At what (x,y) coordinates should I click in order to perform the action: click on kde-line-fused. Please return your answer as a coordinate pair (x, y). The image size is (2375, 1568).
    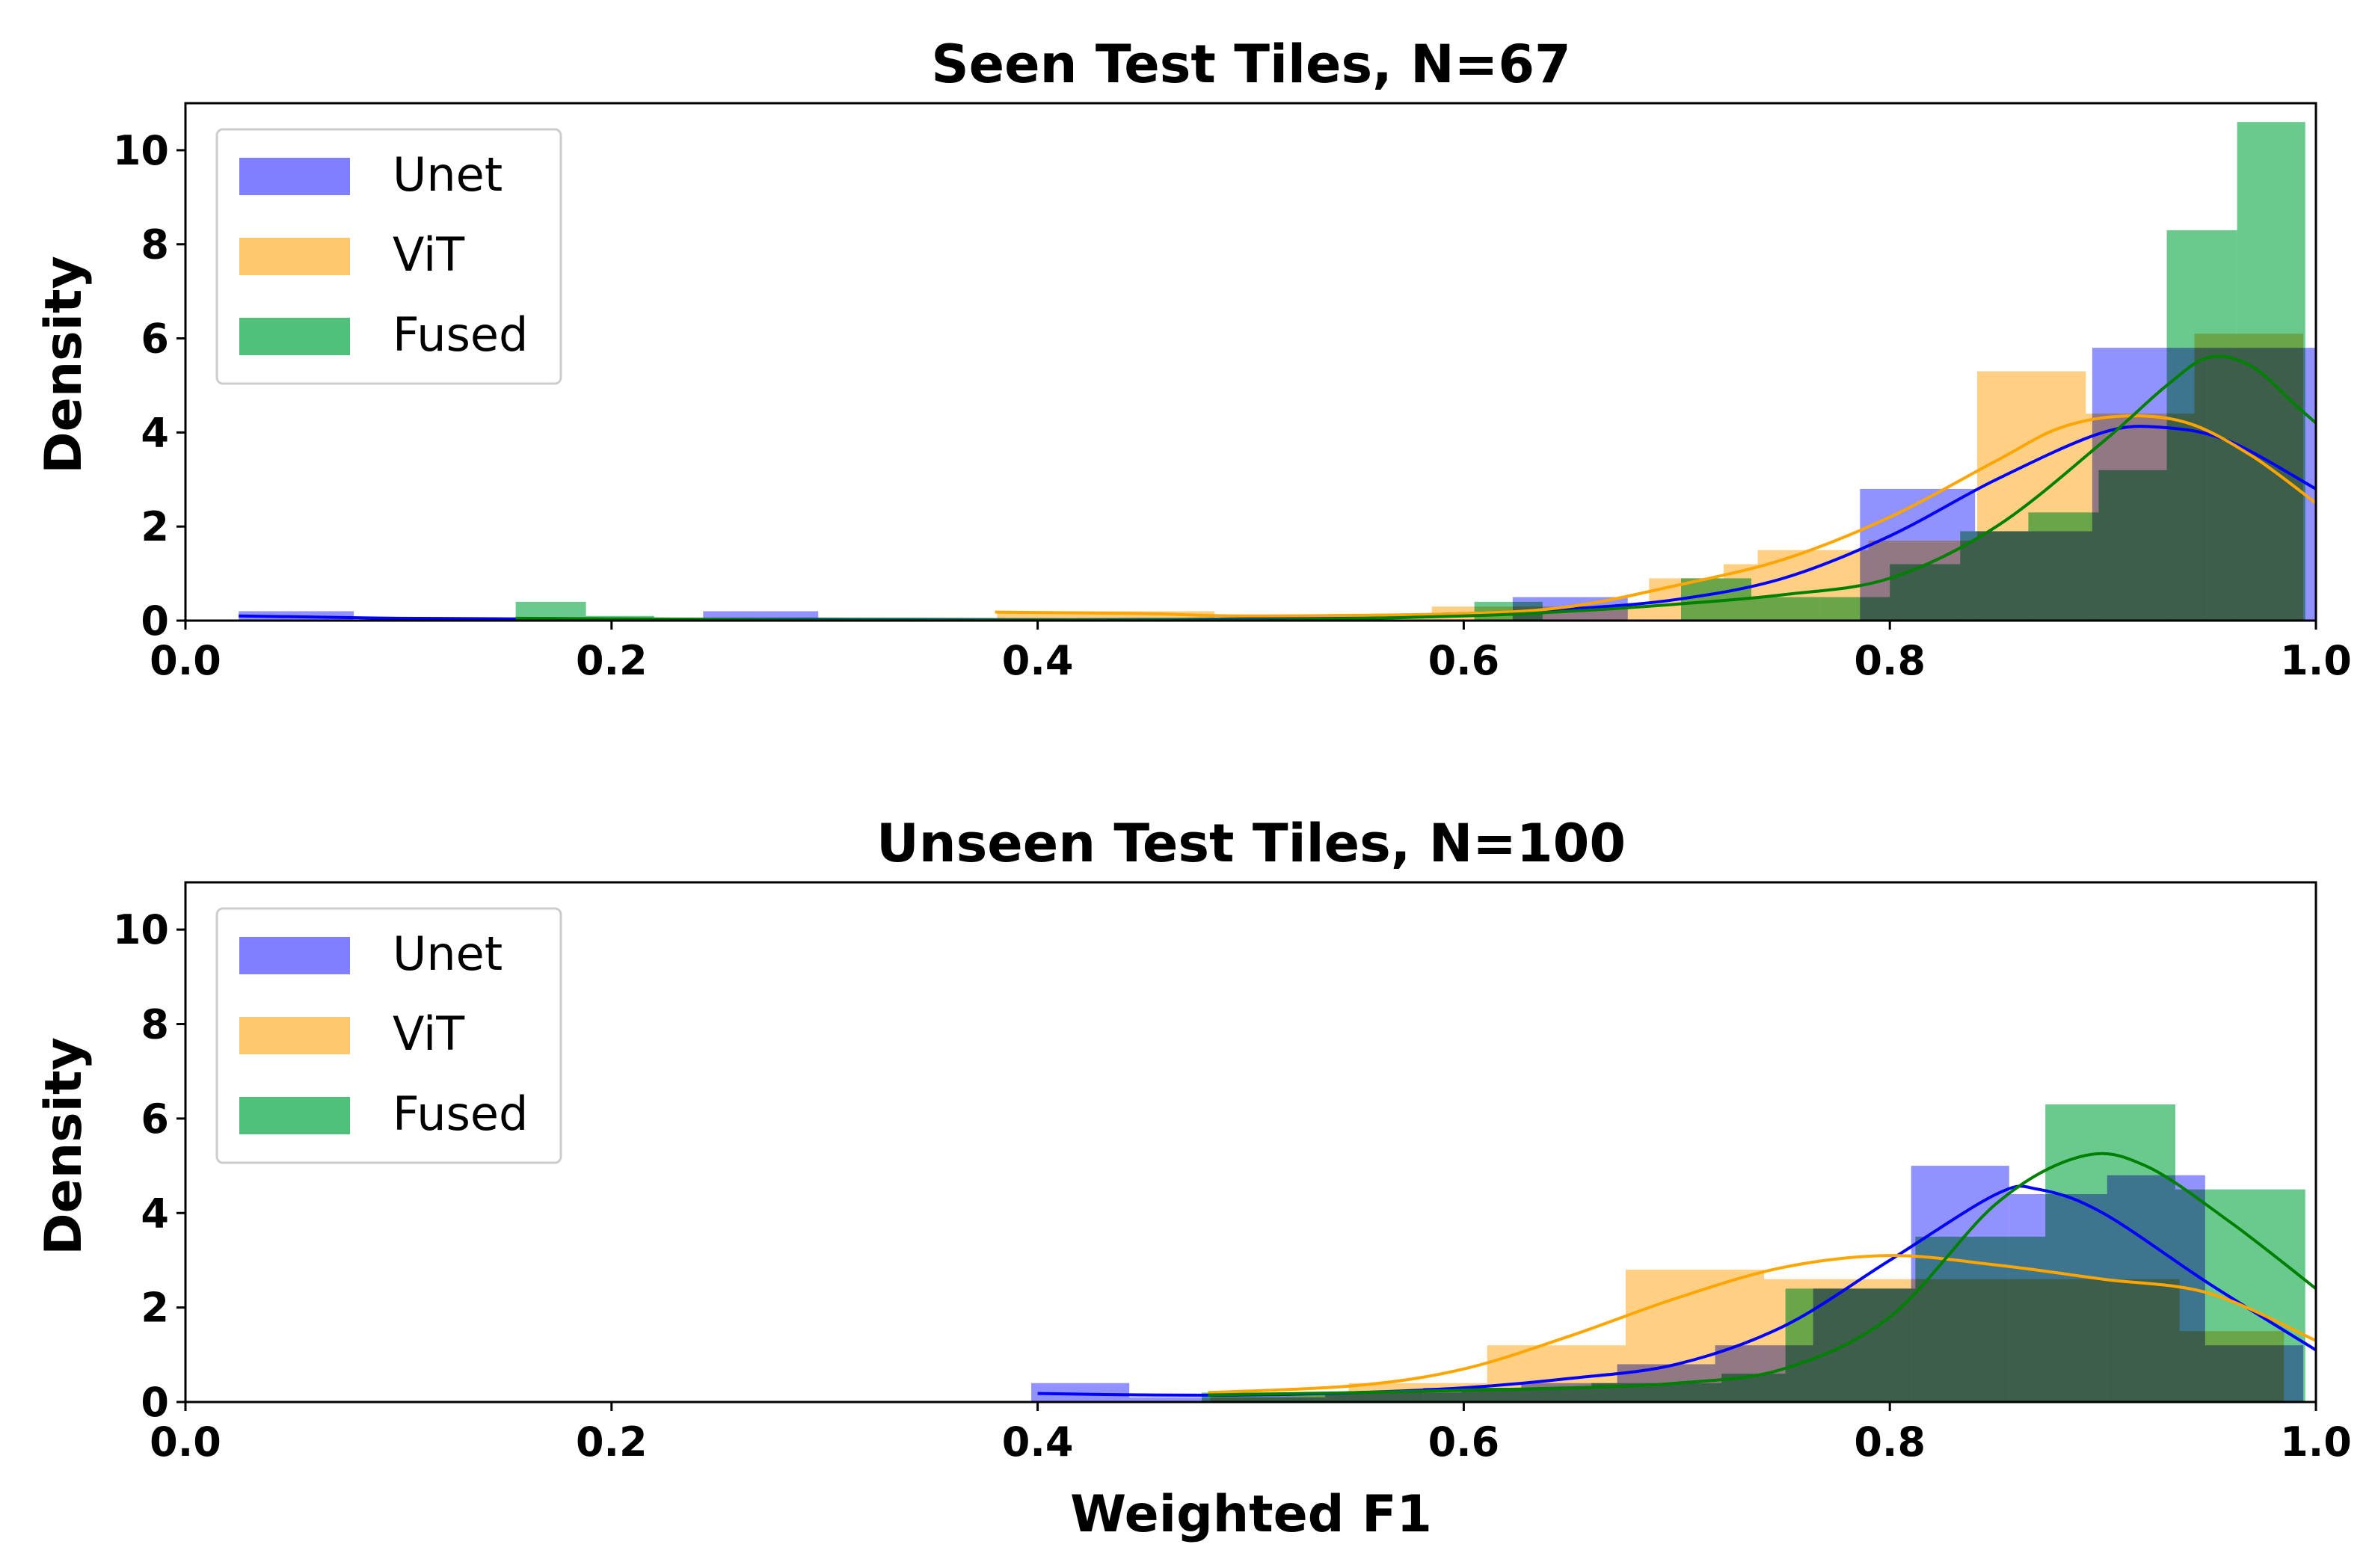
    Looking at the image, I should click on (1763, 1274).